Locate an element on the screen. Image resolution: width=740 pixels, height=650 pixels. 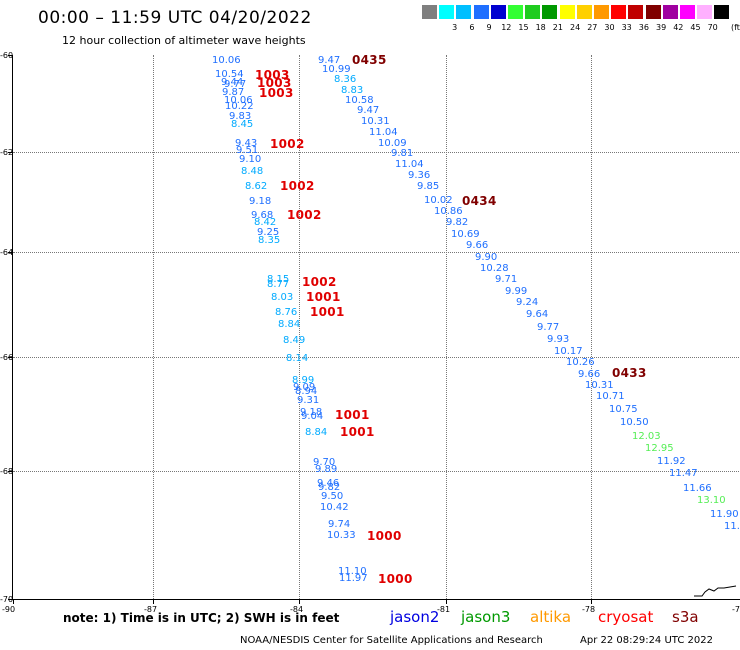
wave-height-value: 12.95 is located at coordinates (659, 448).